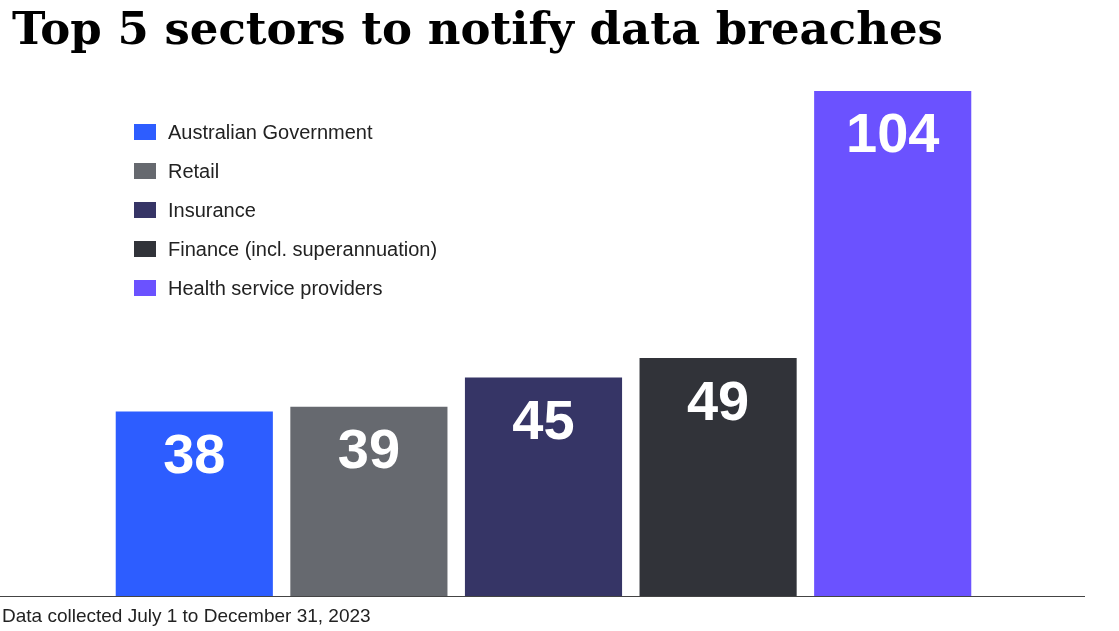 This screenshot has height=631, width=1119. What do you see at coordinates (194, 171) in the screenshot?
I see `legend-label: Retail` at bounding box center [194, 171].